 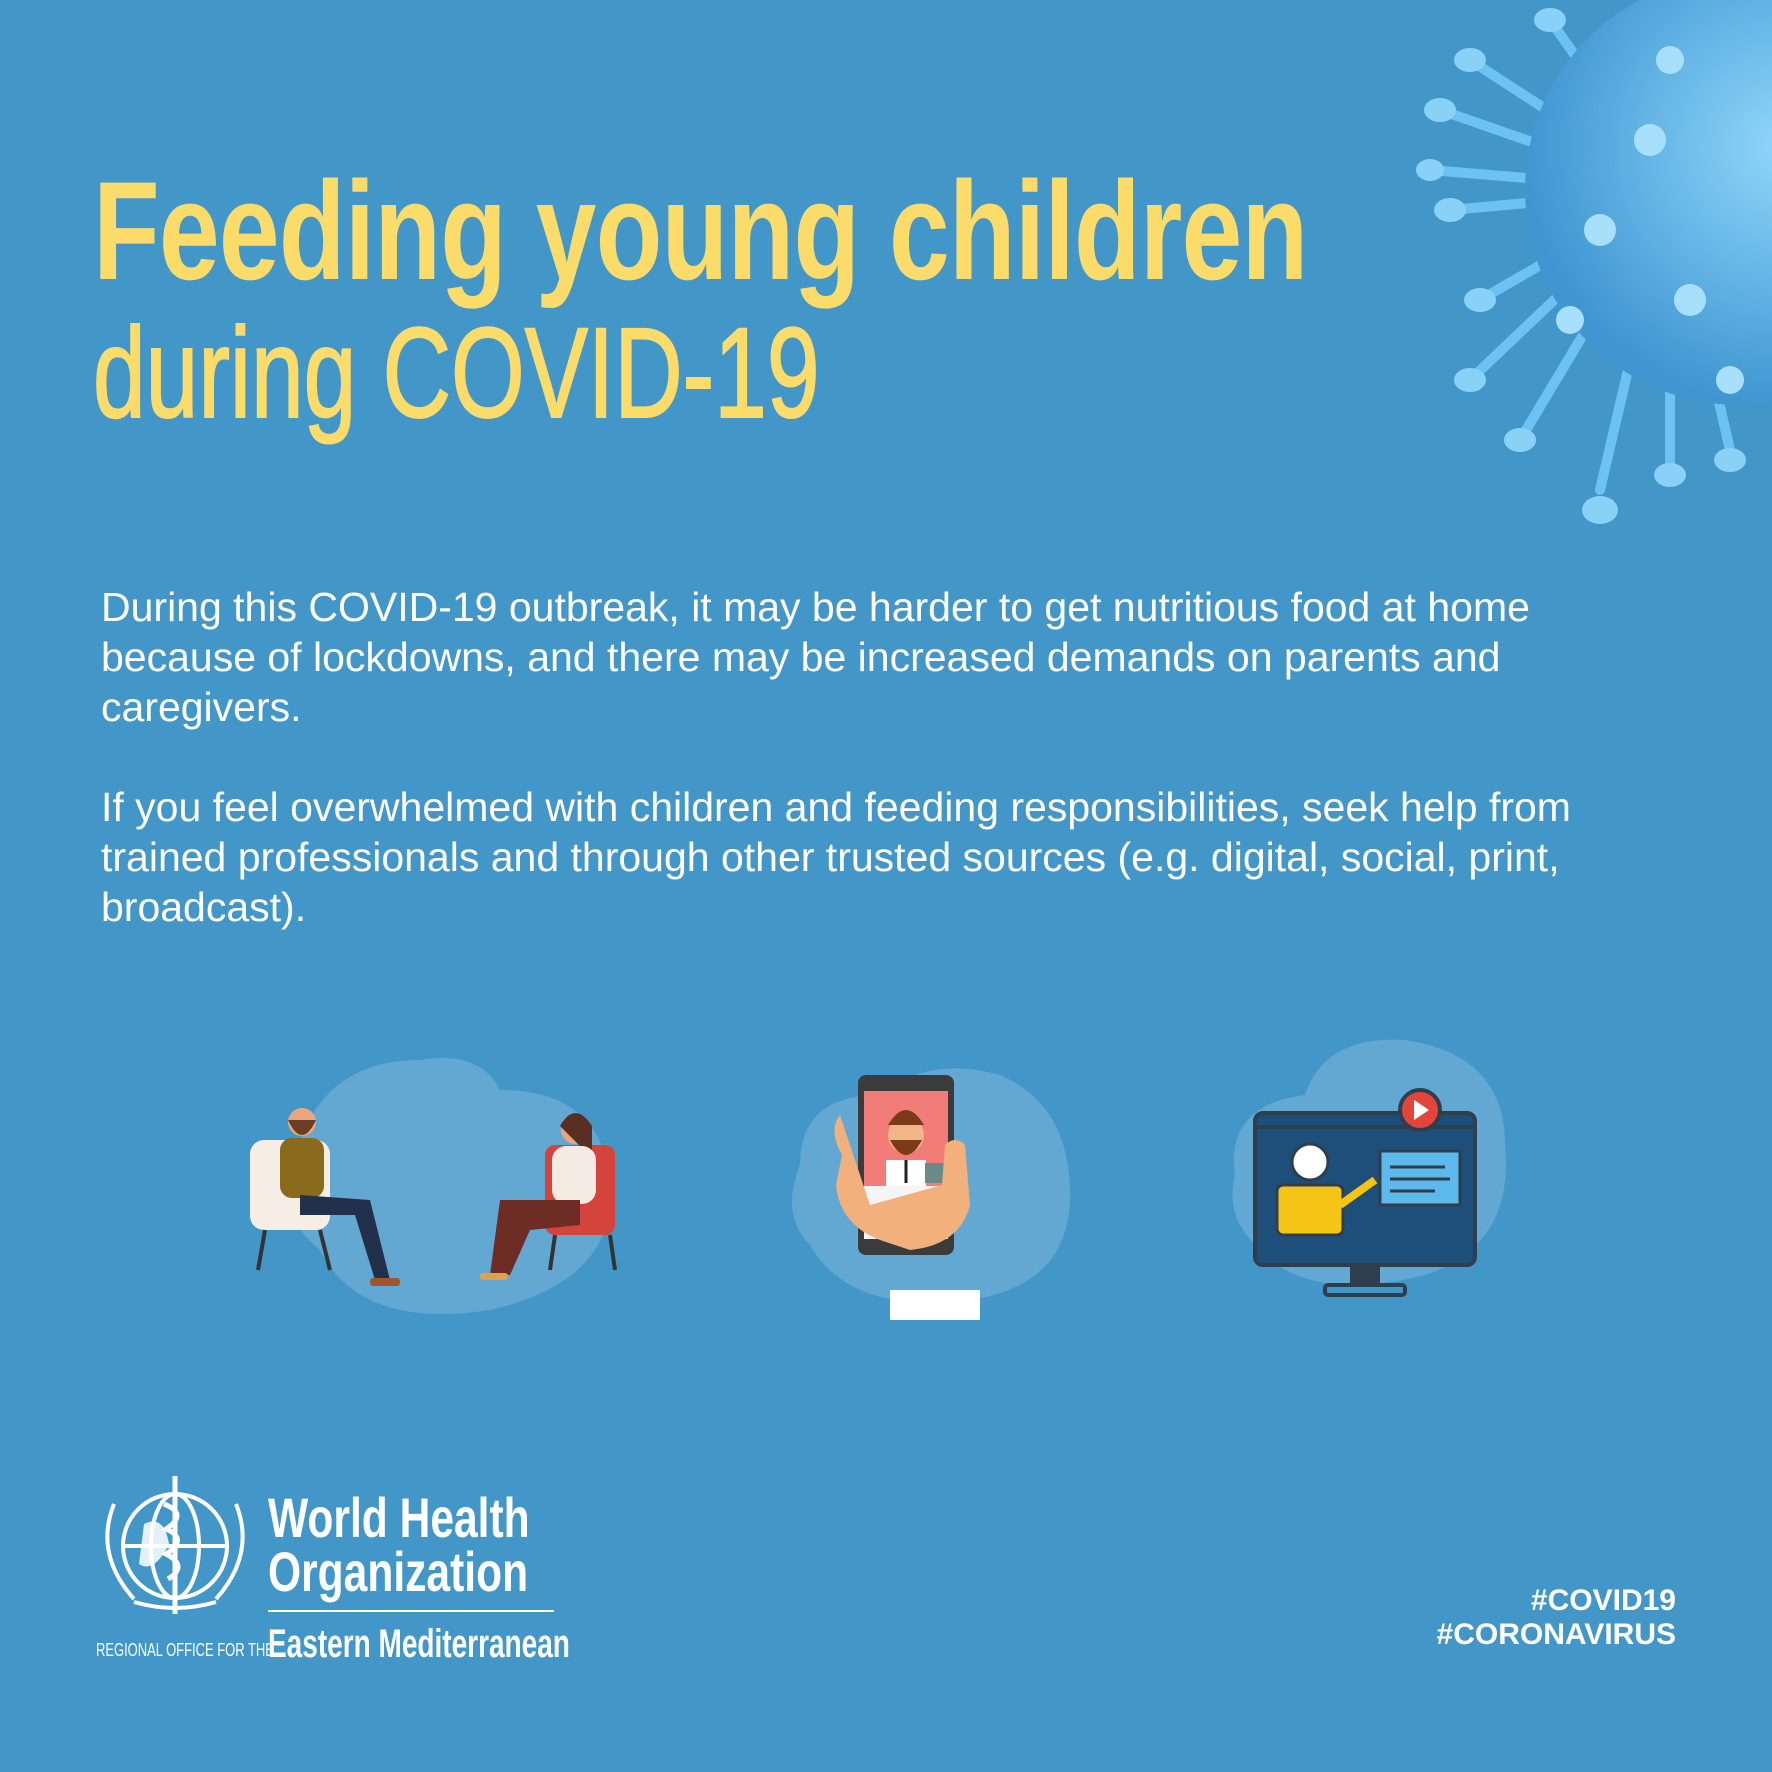 I want to click on hashtag-covid19: #COVID19, so click(x=1603, y=1600).